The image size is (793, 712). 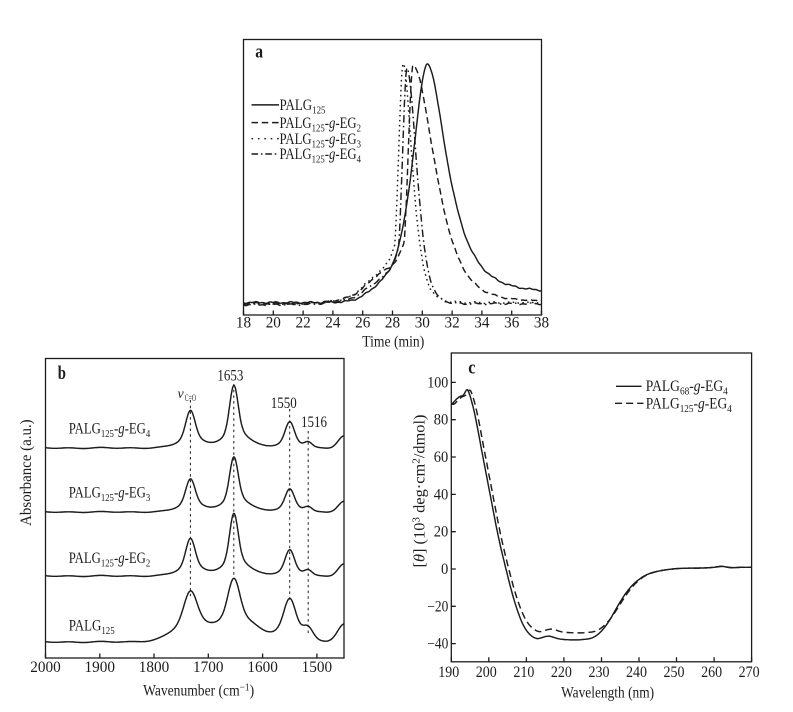 What do you see at coordinates (284, 403) in the screenshot?
I see `svg-text: 1550` at bounding box center [284, 403].